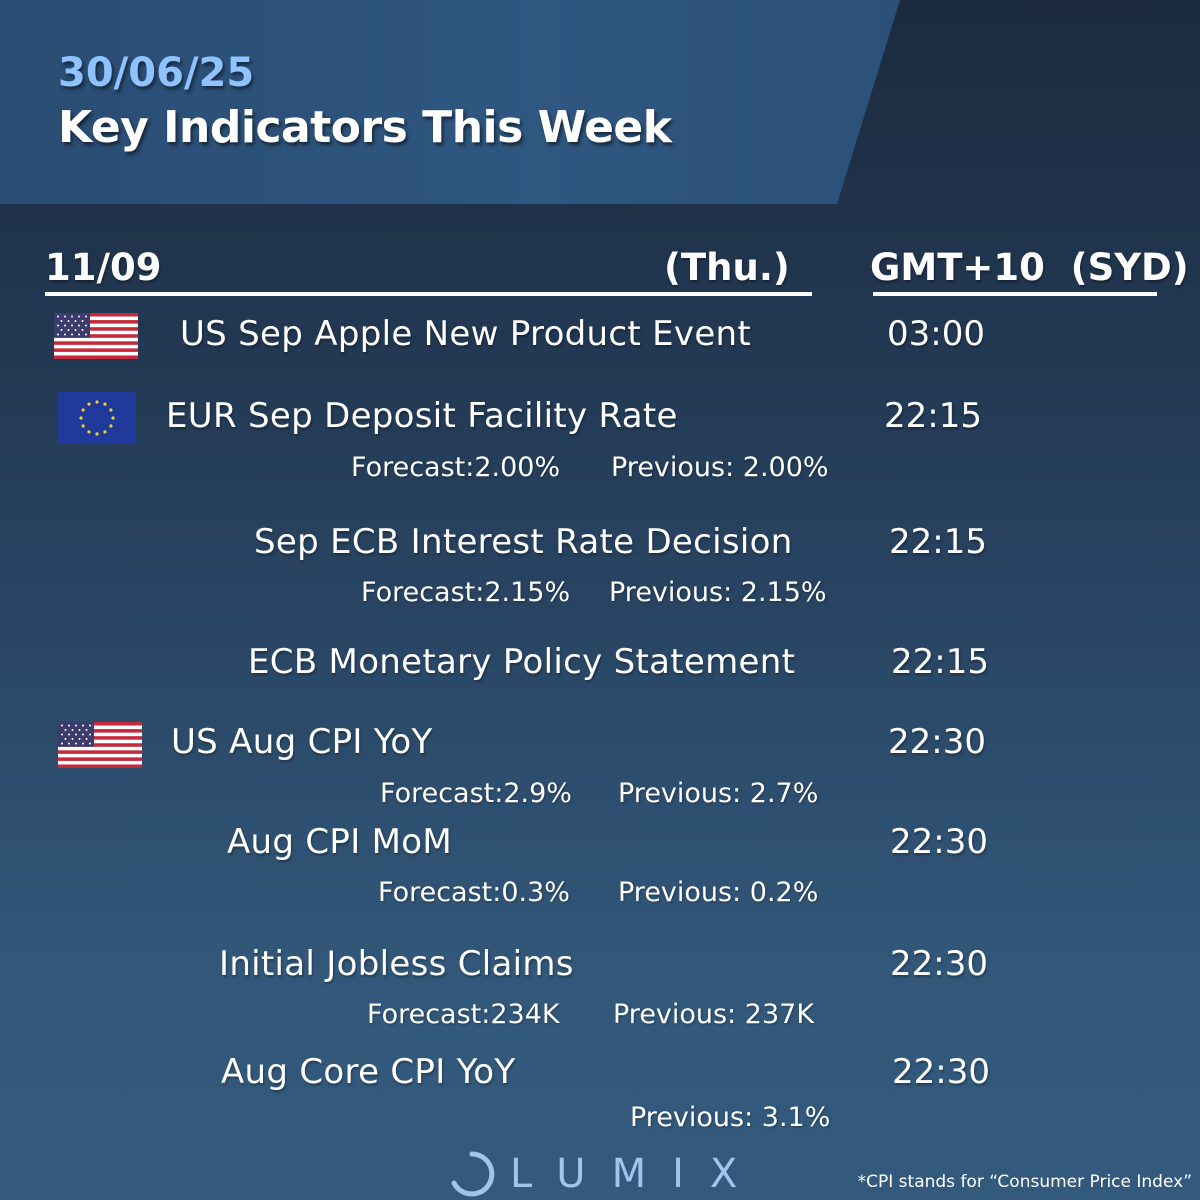 The image size is (1200, 1200). What do you see at coordinates (97, 418) in the screenshot?
I see `eu-flag-icon` at bounding box center [97, 418].